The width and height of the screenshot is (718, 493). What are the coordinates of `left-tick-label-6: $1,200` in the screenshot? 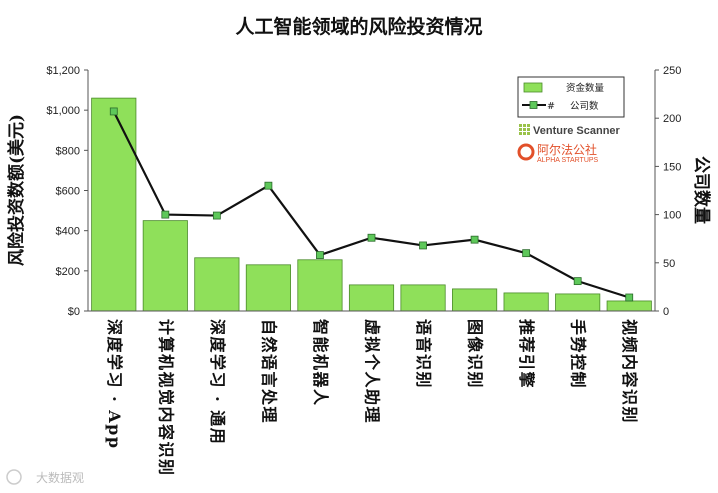 It's located at (63, 71).